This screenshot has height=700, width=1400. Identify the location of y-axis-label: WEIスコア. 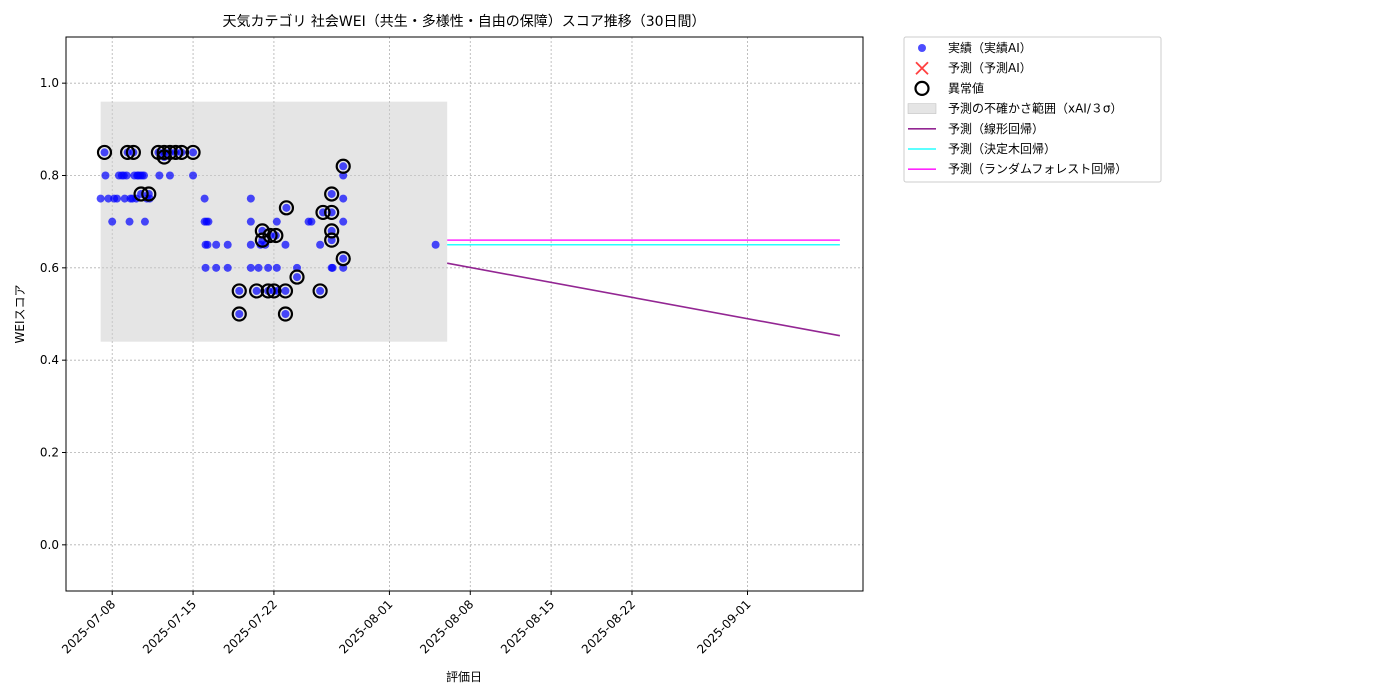
(20, 314).